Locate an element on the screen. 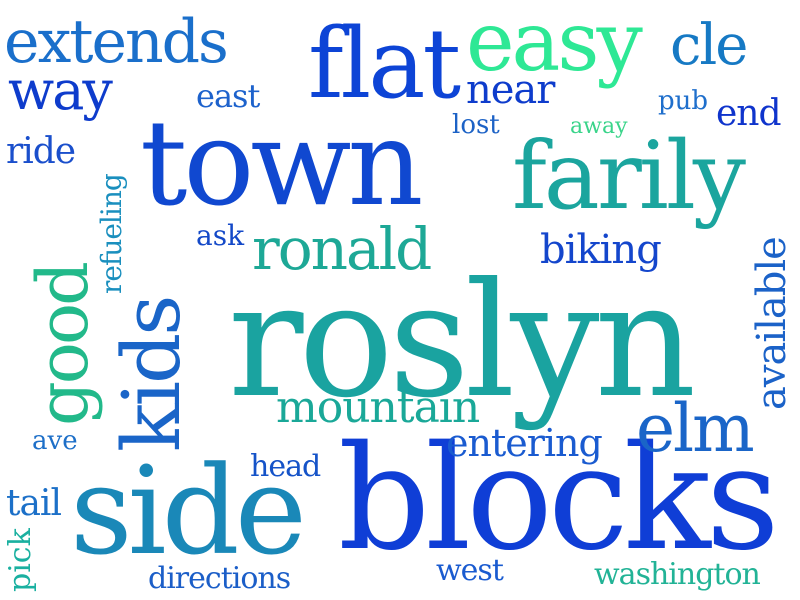 Image resolution: width=800 pixels, height=600 pixels. word-side: side is located at coordinates (188, 511).